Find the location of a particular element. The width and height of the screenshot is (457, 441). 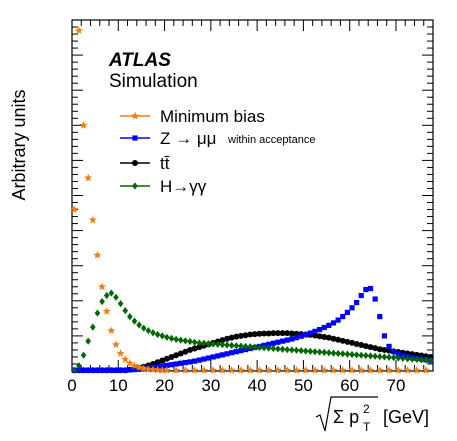

x-tick-label: 0 is located at coordinates (71, 385).